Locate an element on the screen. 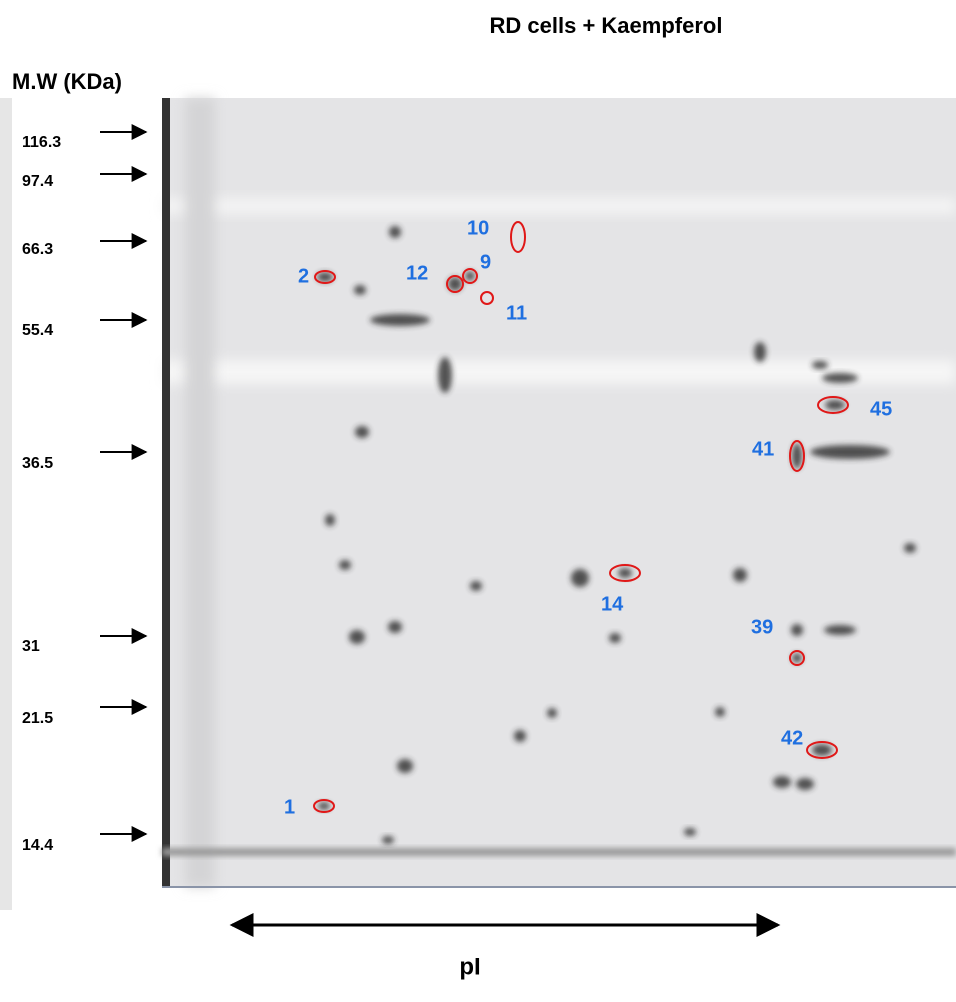 Image resolution: width=956 pixels, height=1002 pixels. mw-marker: 66.3 is located at coordinates (37, 249).